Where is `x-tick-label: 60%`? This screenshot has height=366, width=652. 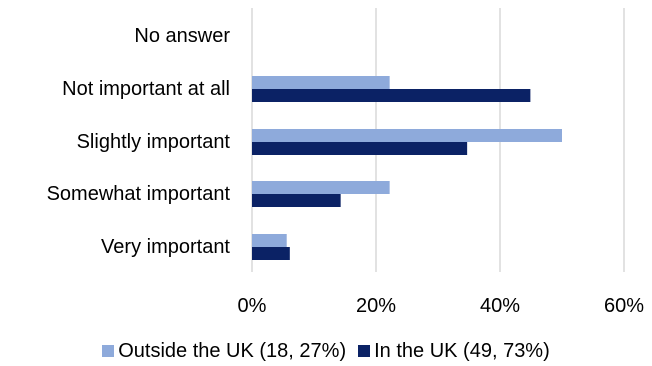 x-tick-label: 60% is located at coordinates (624, 306).